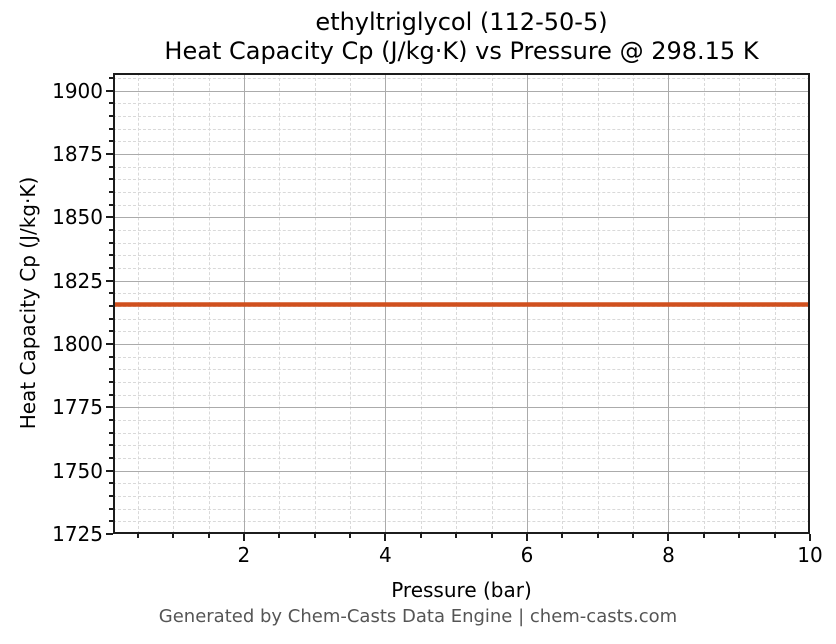  What do you see at coordinates (77, 344) in the screenshot?
I see `y-tick-label: 1800` at bounding box center [77, 344].